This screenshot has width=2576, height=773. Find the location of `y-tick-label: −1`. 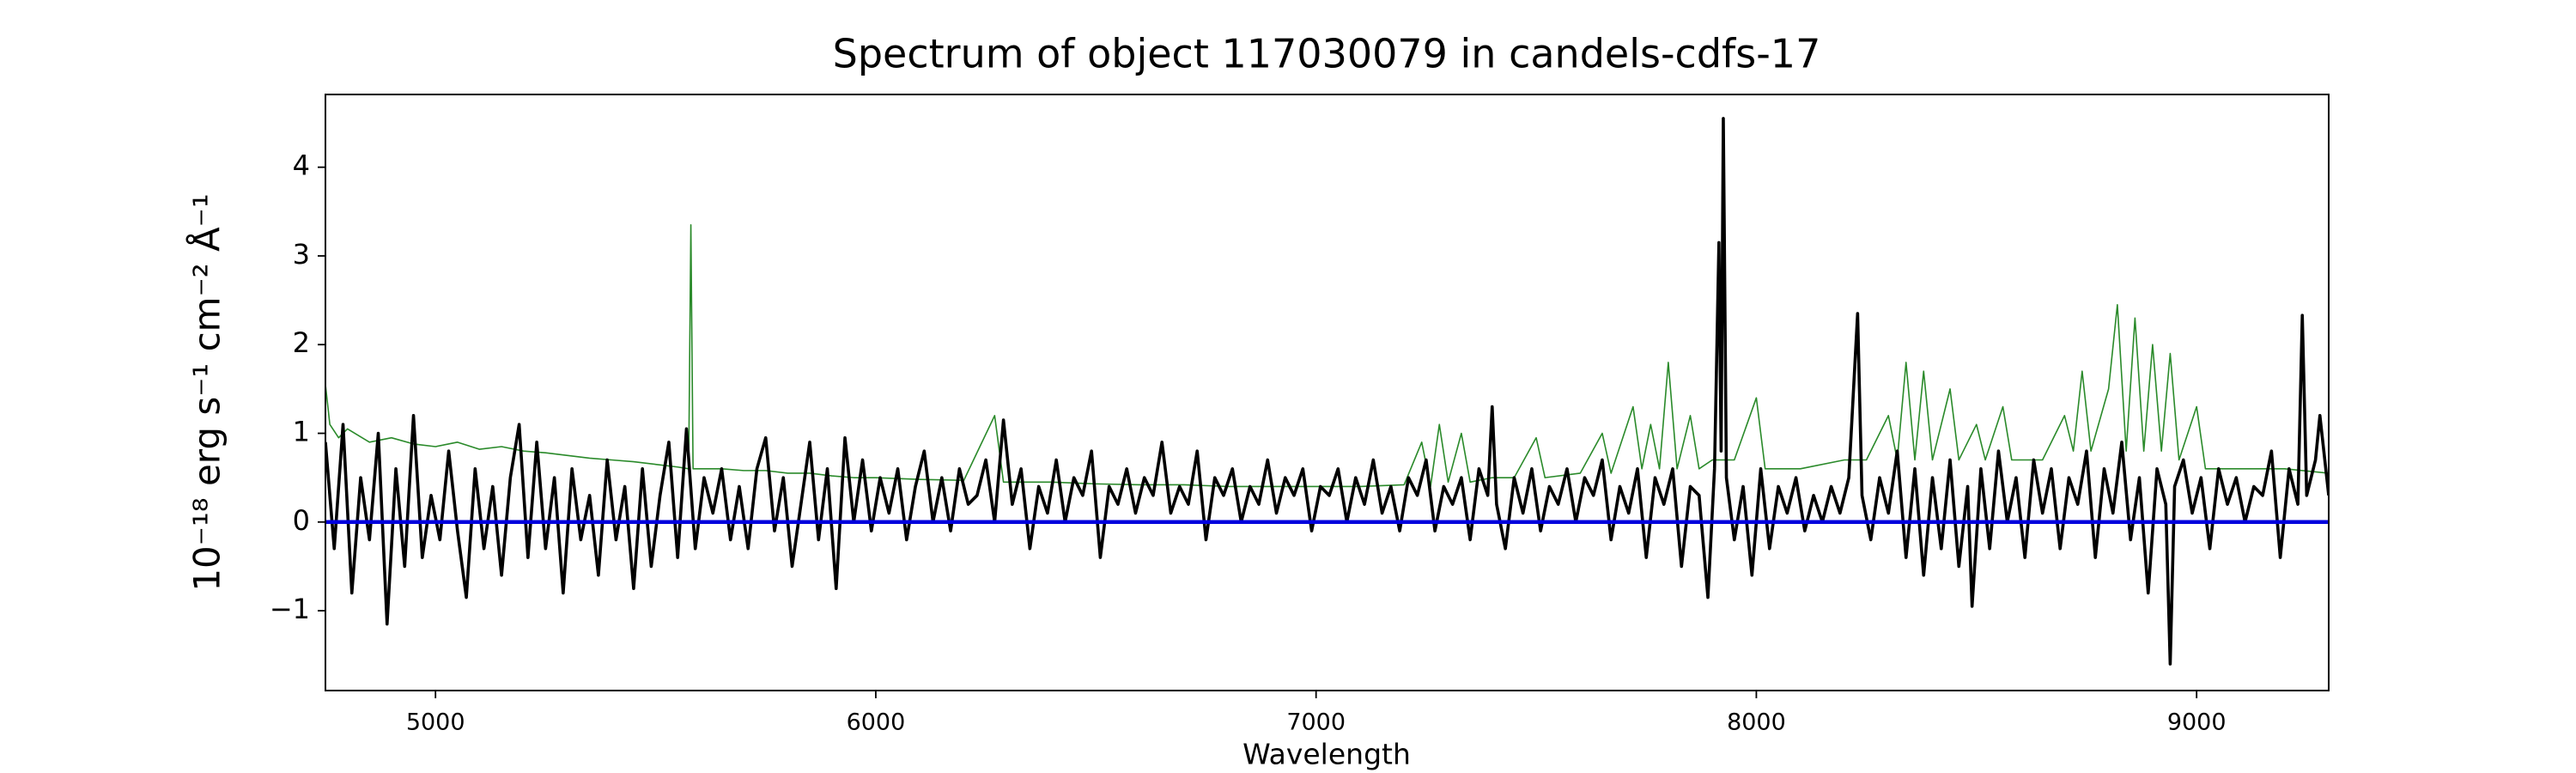

y-tick-label: −1 is located at coordinates (290, 609).